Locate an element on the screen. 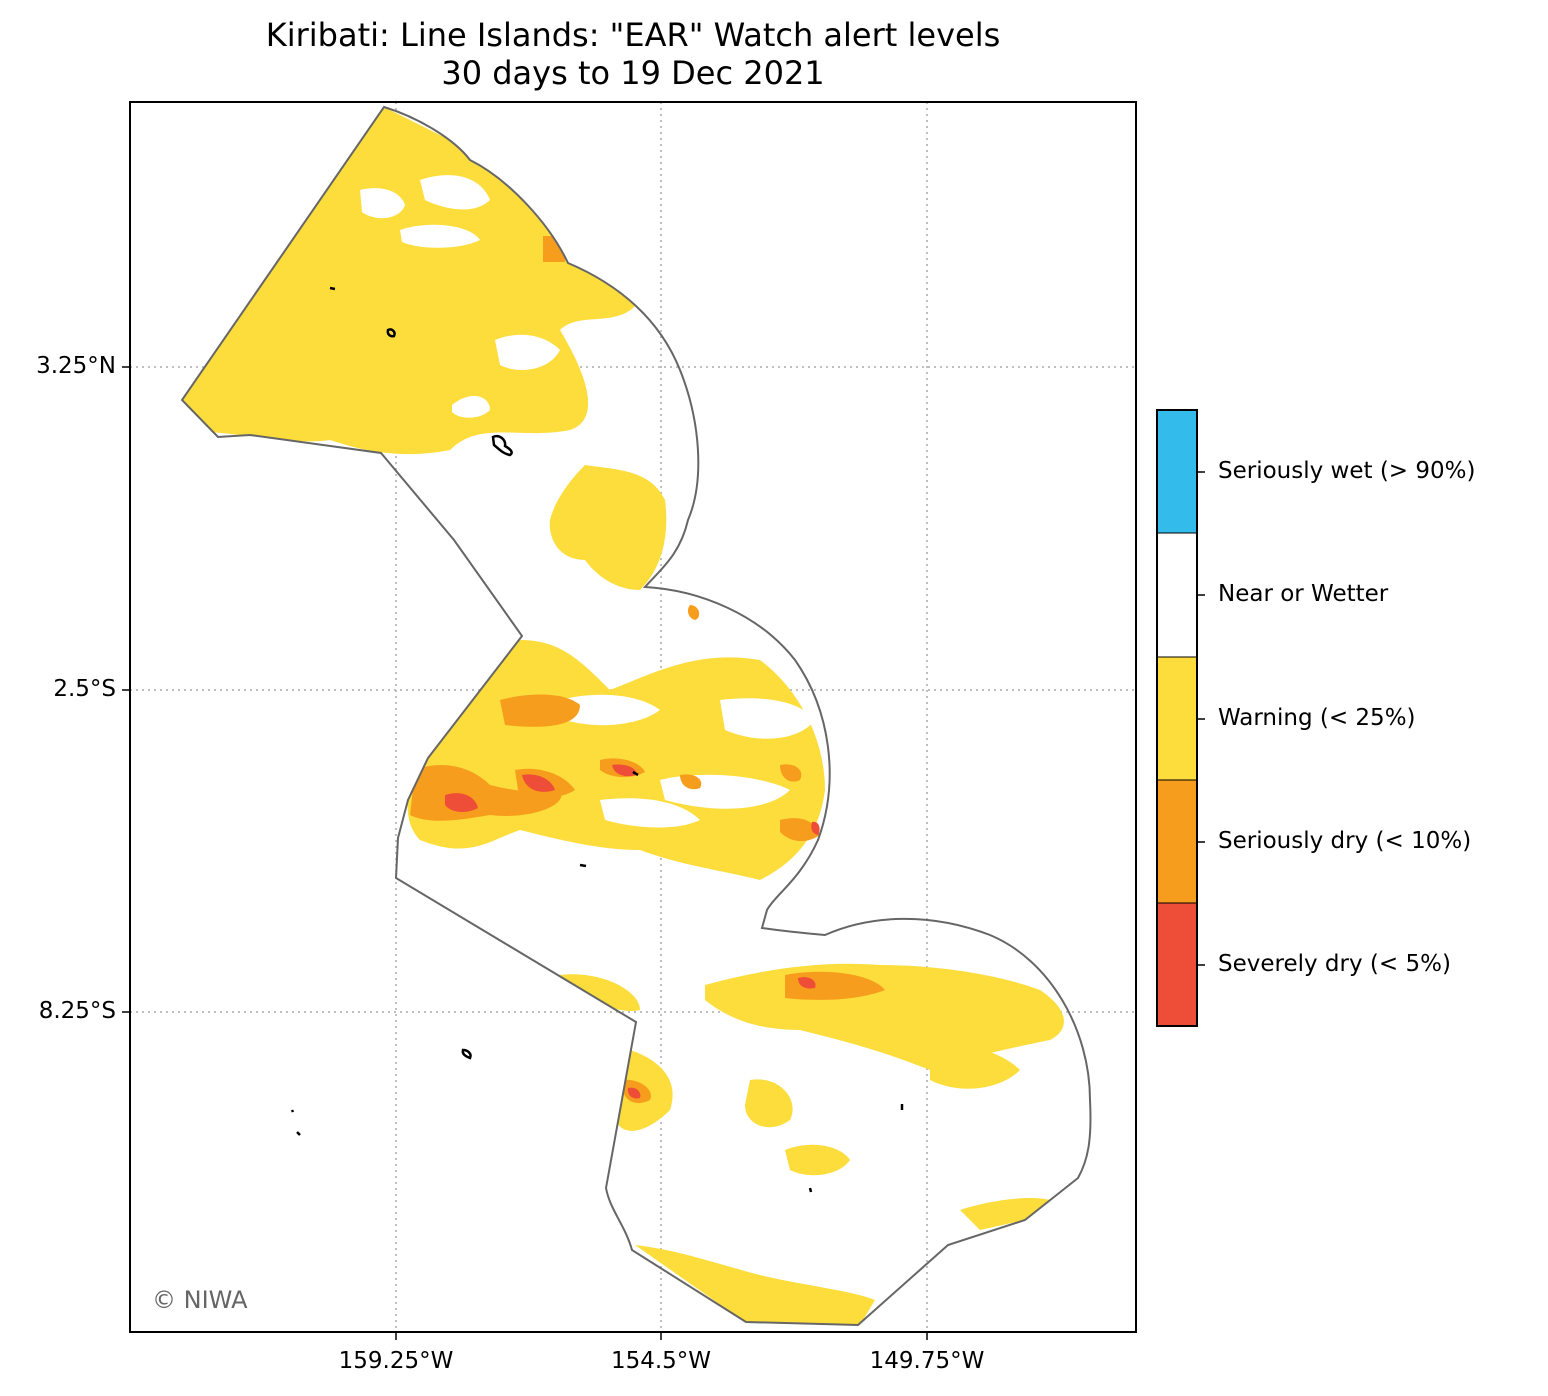 Image resolution: width=1548 pixels, height=1396 pixels. colorbar-seriously-wet is located at coordinates (1177, 471).